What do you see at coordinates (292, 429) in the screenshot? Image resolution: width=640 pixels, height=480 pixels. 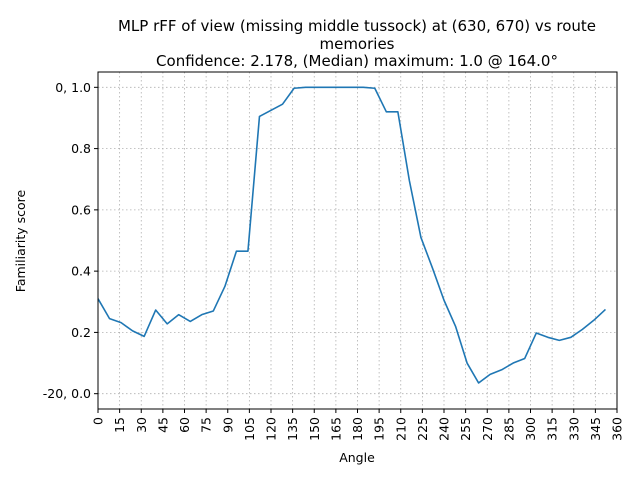 I see `x-tick-label: 135` at bounding box center [292, 429].